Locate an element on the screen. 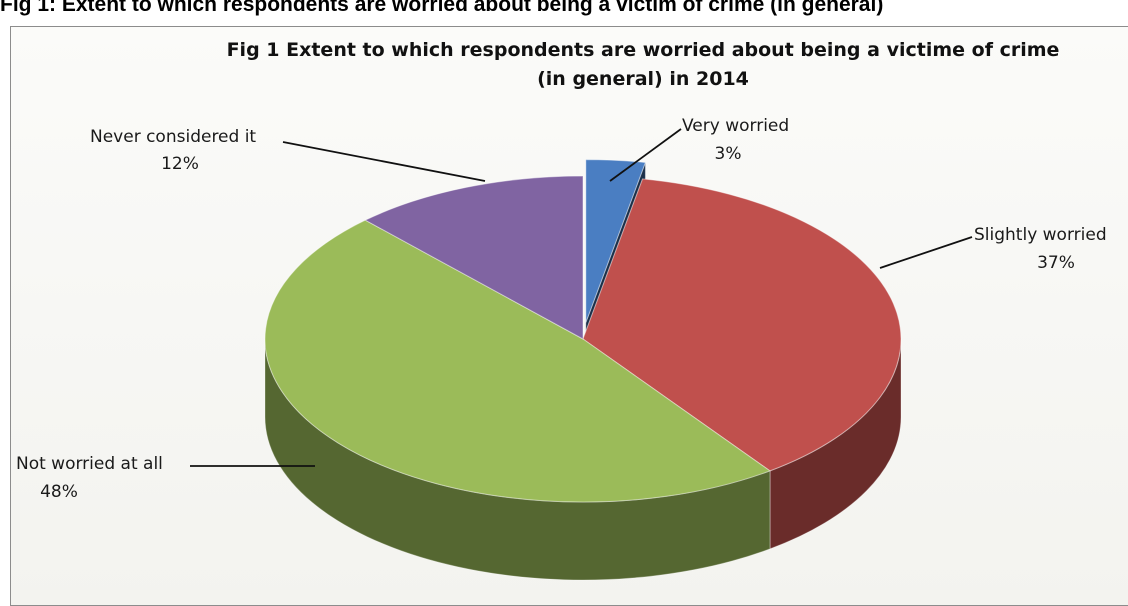  slice-never-considered-it-top is located at coordinates (474, 257).